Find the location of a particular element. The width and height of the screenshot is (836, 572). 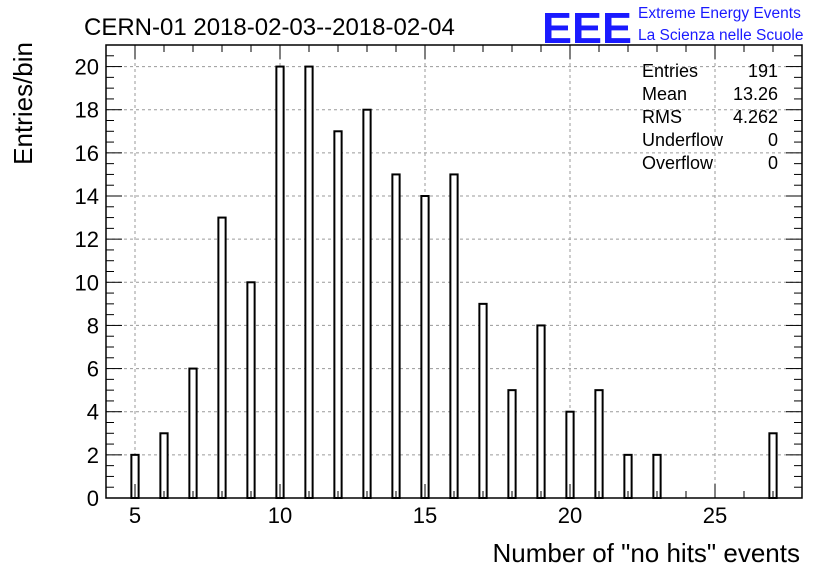

stats-overflow-value: 0 is located at coordinates (773, 163).